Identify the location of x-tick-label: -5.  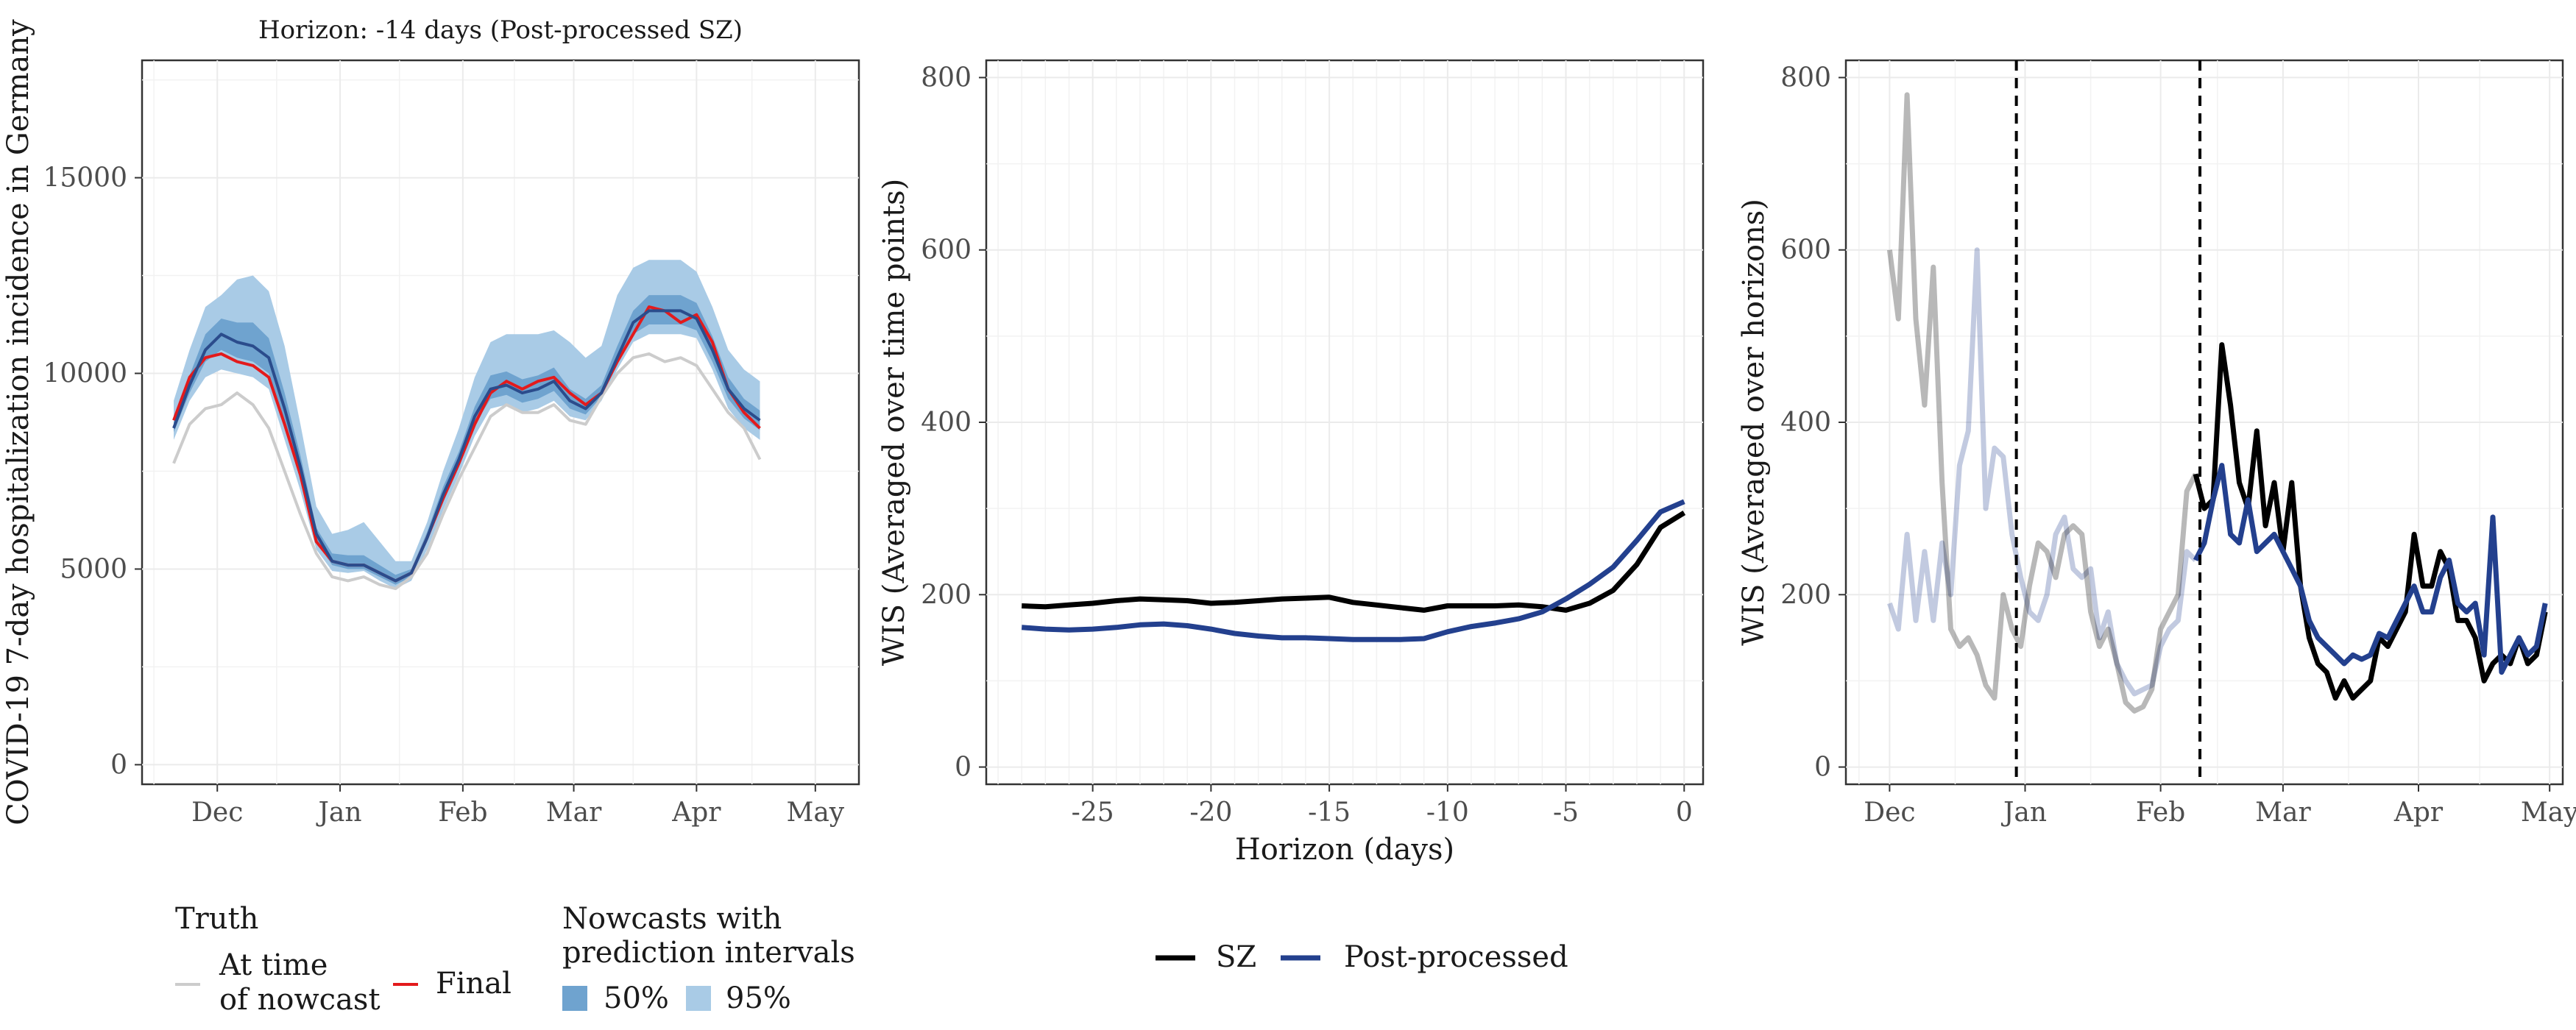
(1566, 813).